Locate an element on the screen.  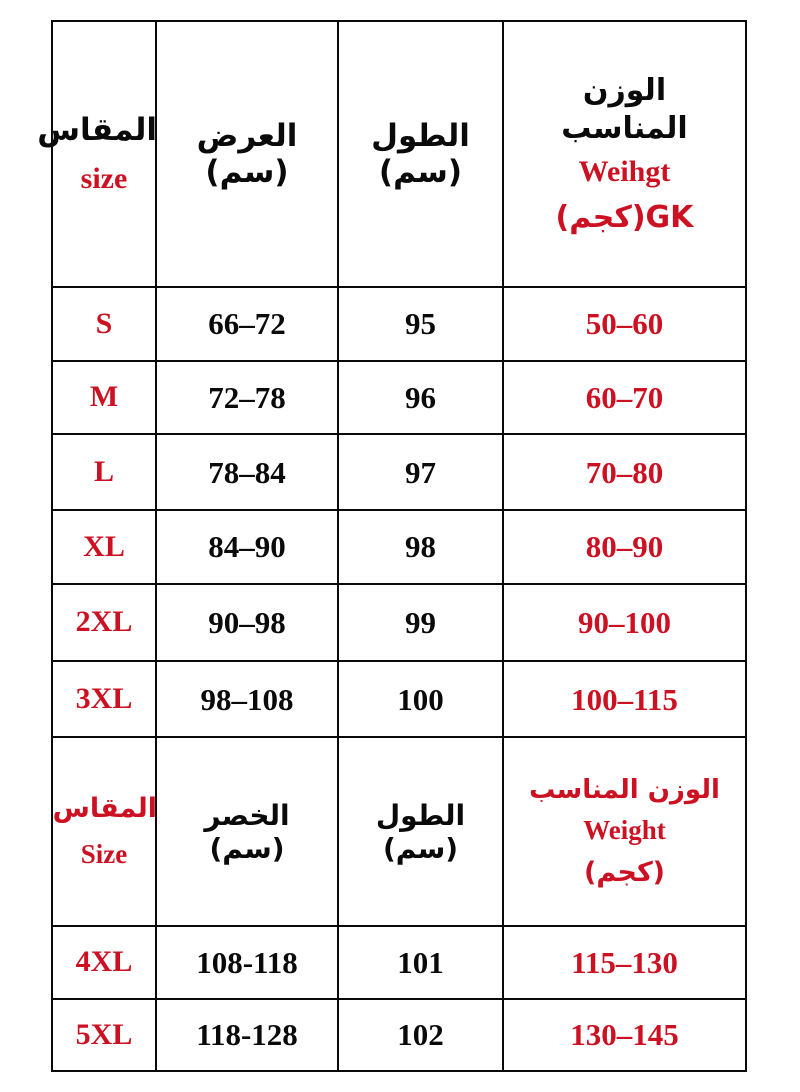
table-row: M 72–78 96 60–70 is located at coordinates (399, 397).